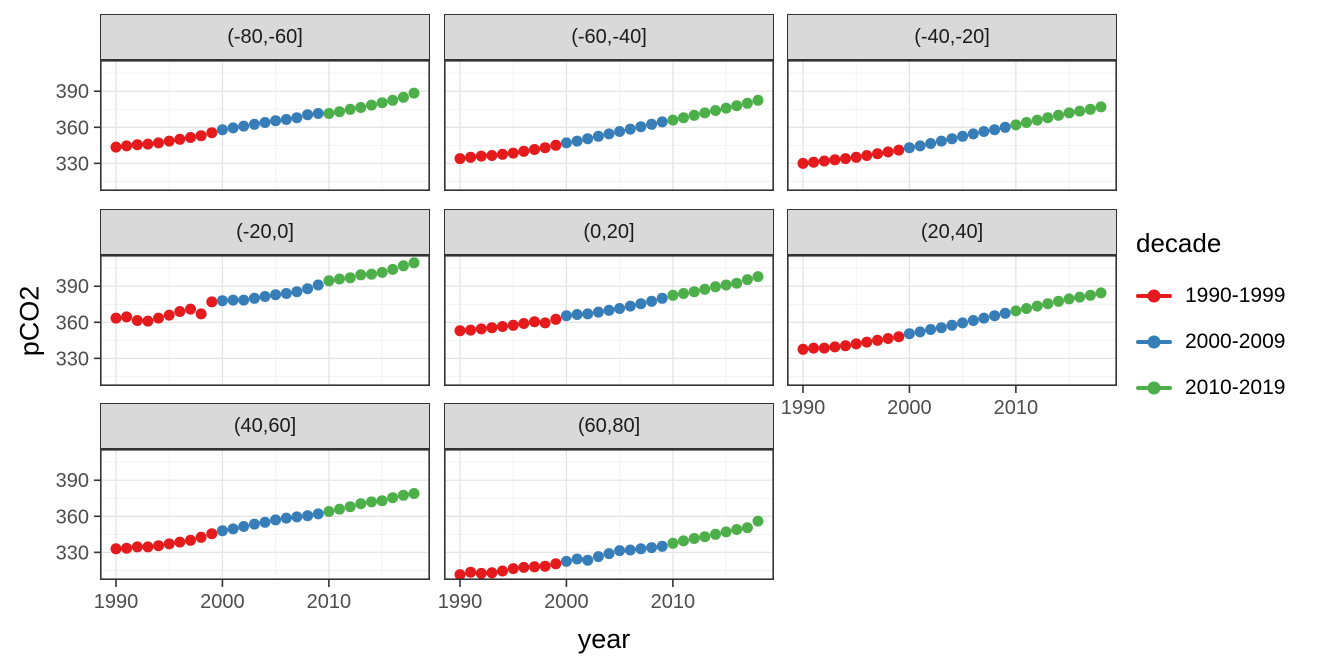  I want to click on data-points, so click(265, 120).